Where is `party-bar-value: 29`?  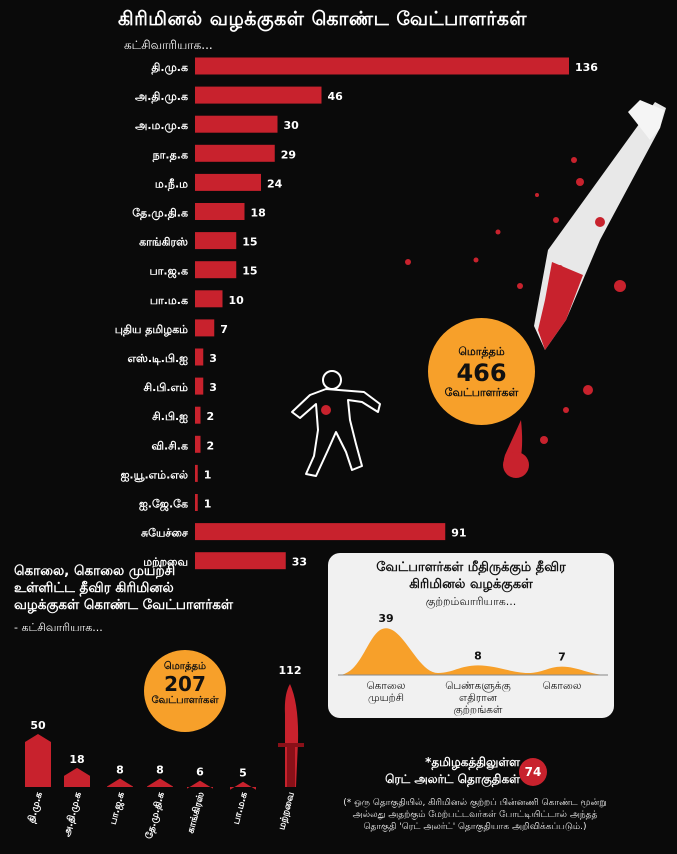 party-bar-value: 29 is located at coordinates (288, 154).